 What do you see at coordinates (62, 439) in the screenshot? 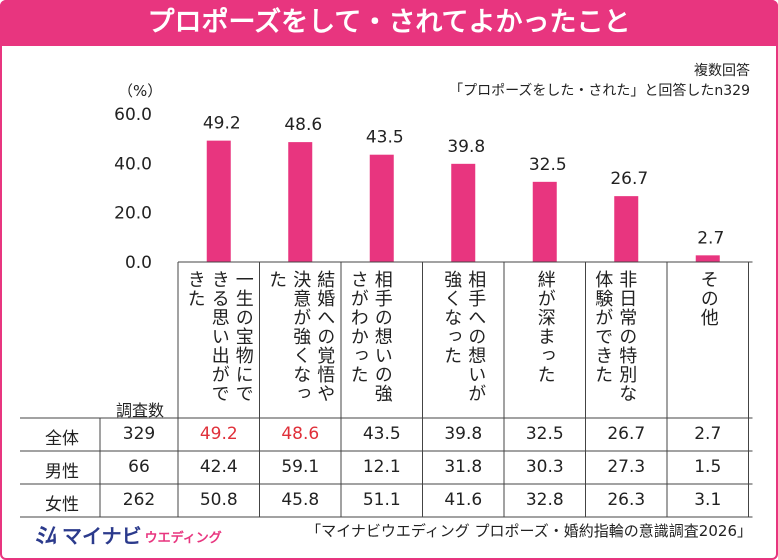
I see `table-row-label: 全体` at bounding box center [62, 439].